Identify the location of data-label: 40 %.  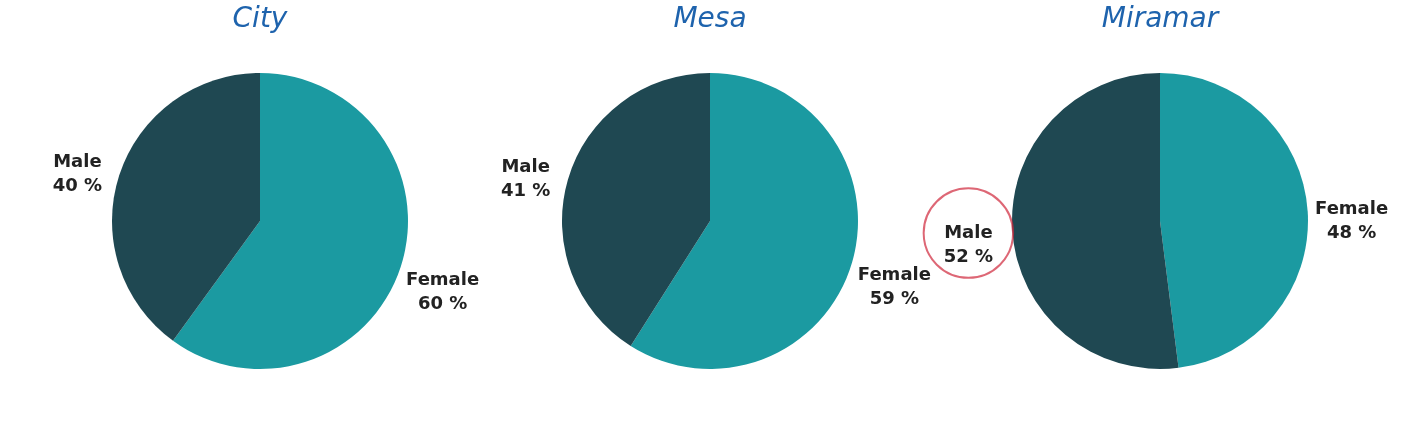
(77, 184).